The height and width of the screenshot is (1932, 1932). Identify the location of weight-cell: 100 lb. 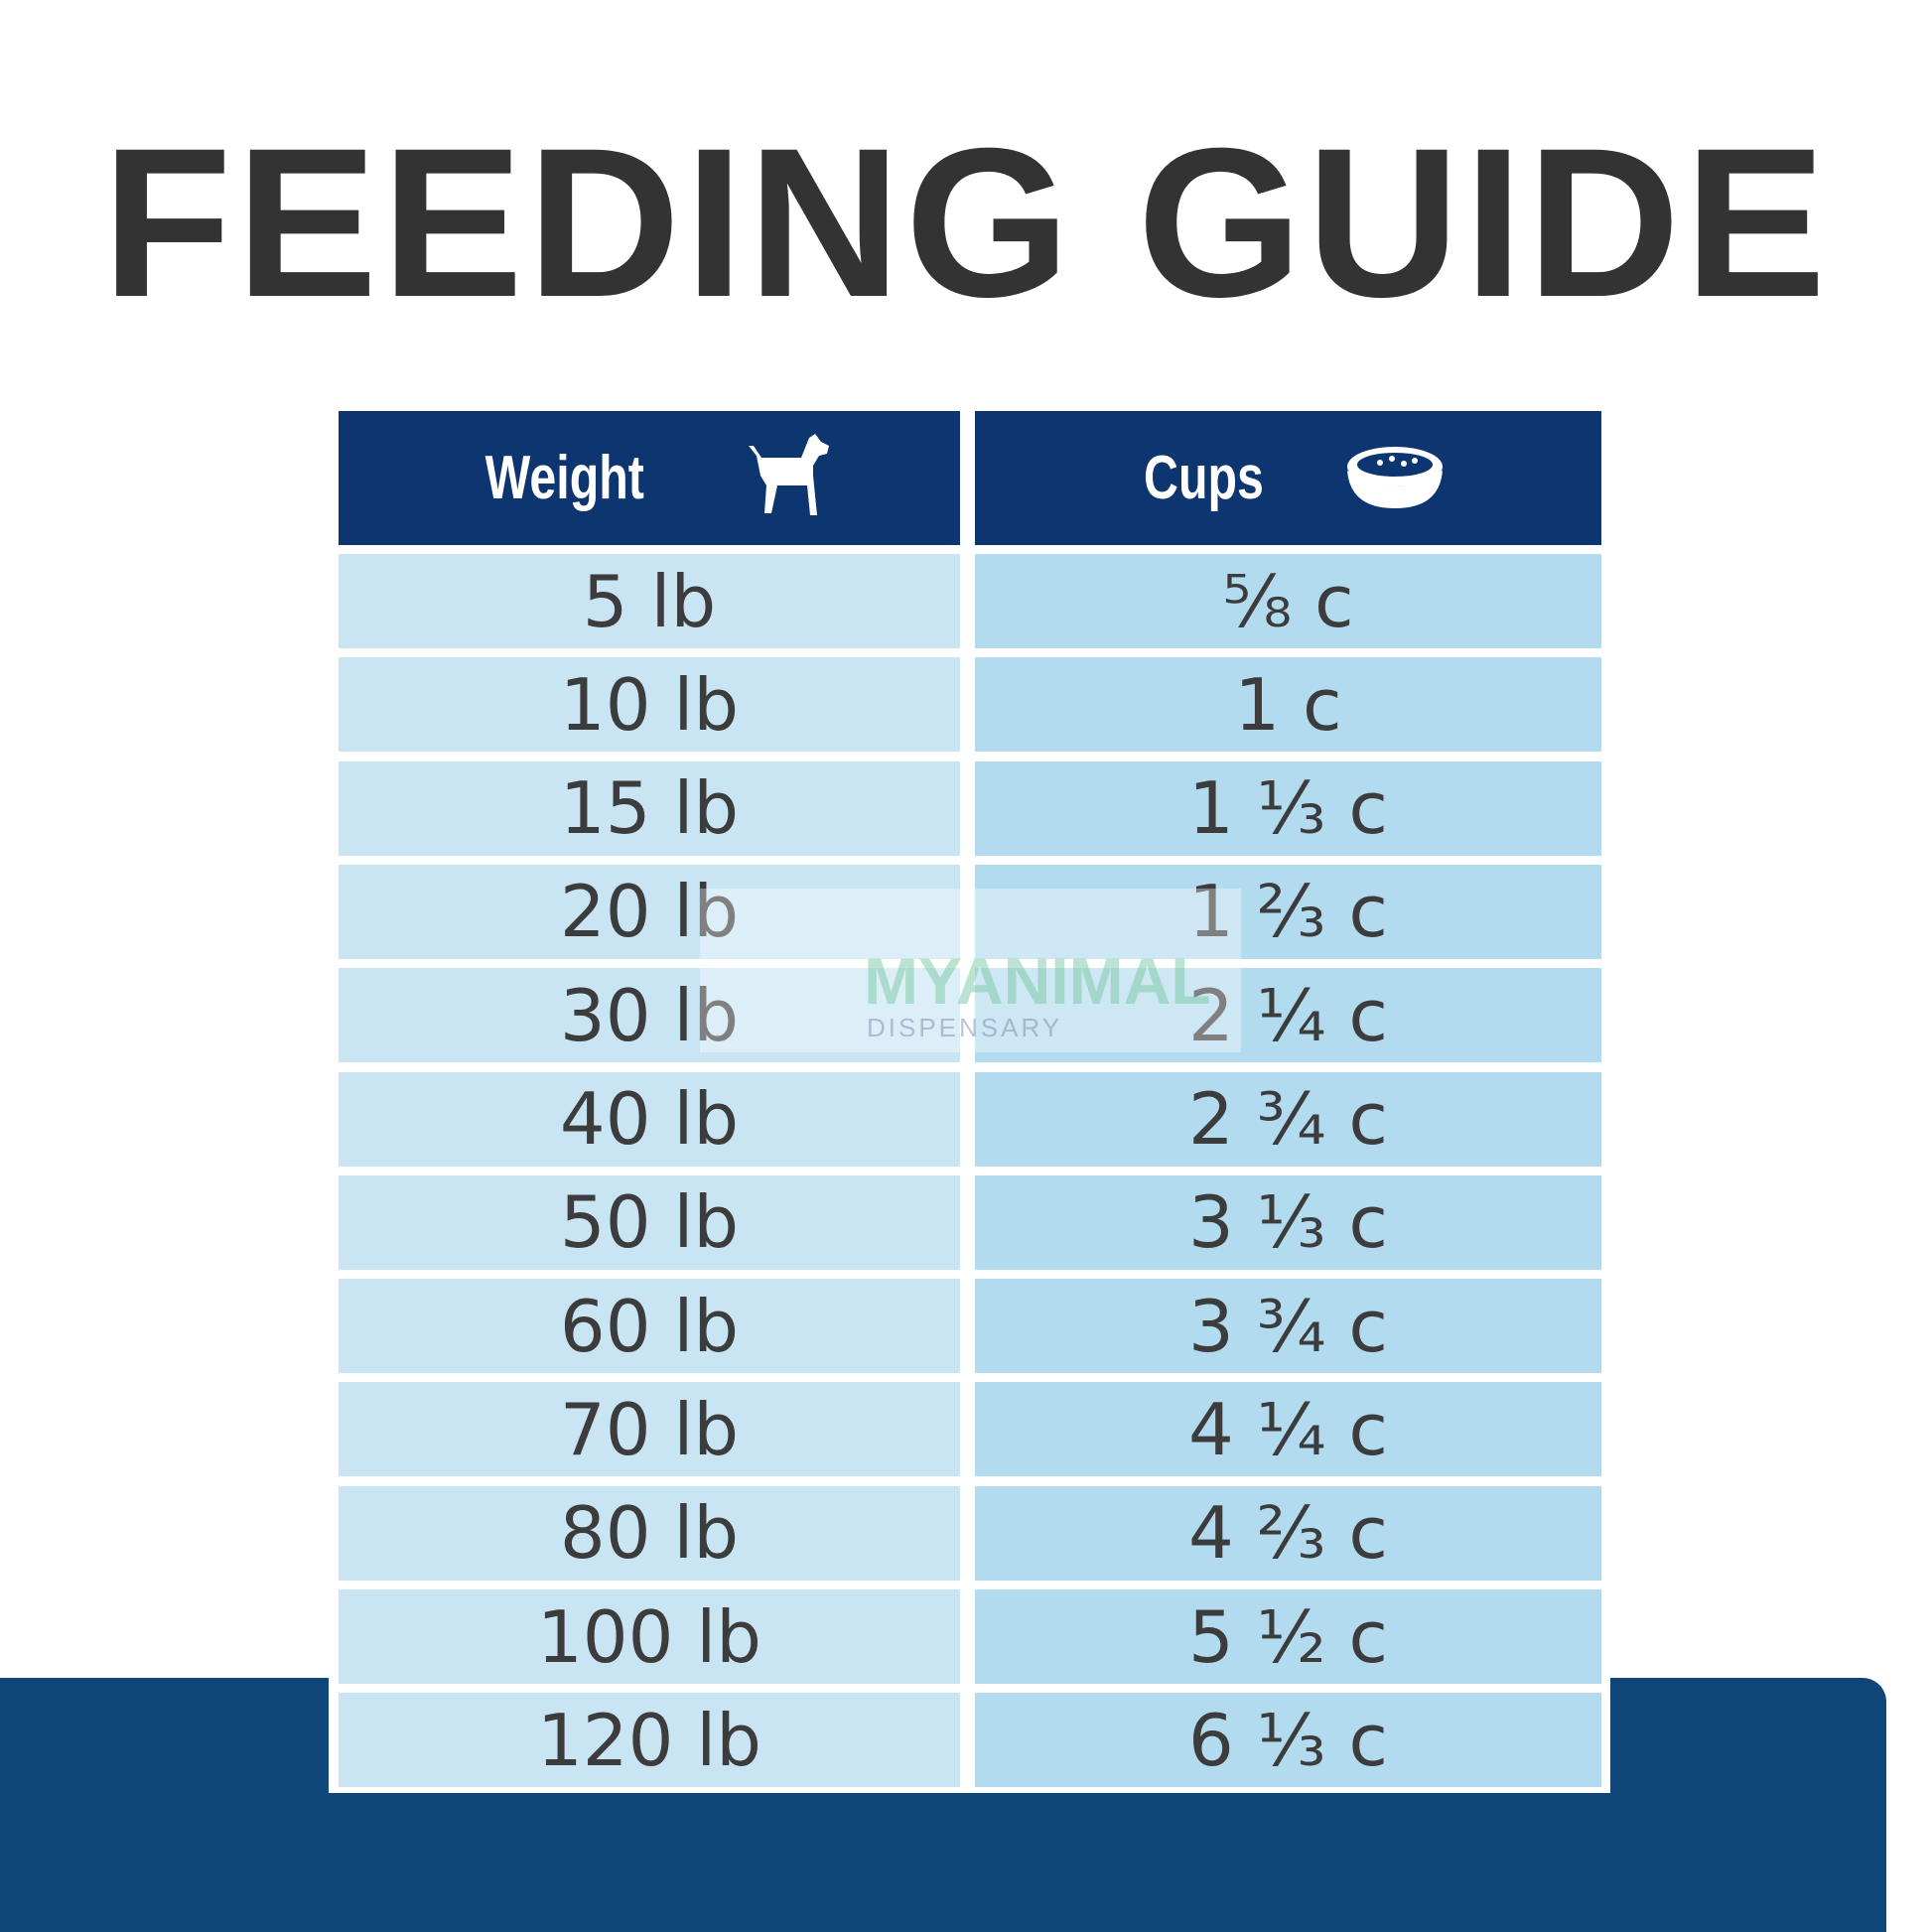
(650, 1637).